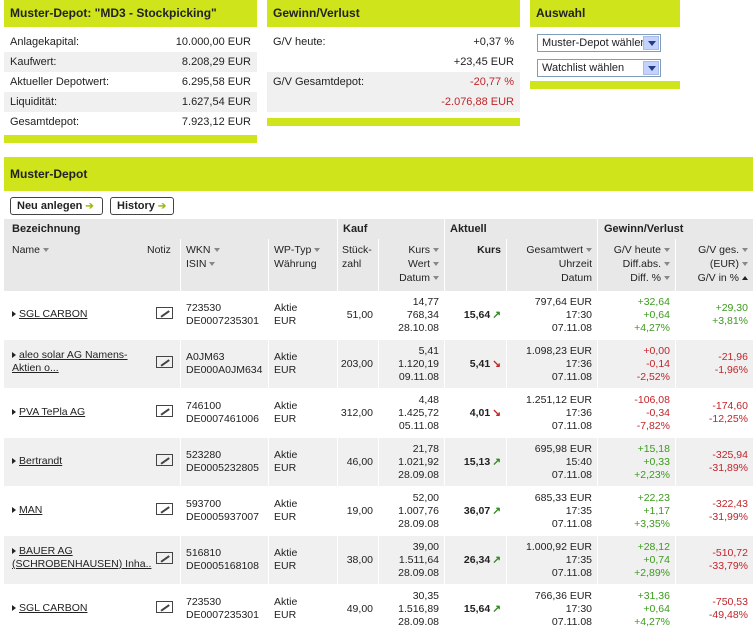 This screenshot has height=634, width=753. I want to click on watchlist-select: Watchlist wählen, so click(599, 68).